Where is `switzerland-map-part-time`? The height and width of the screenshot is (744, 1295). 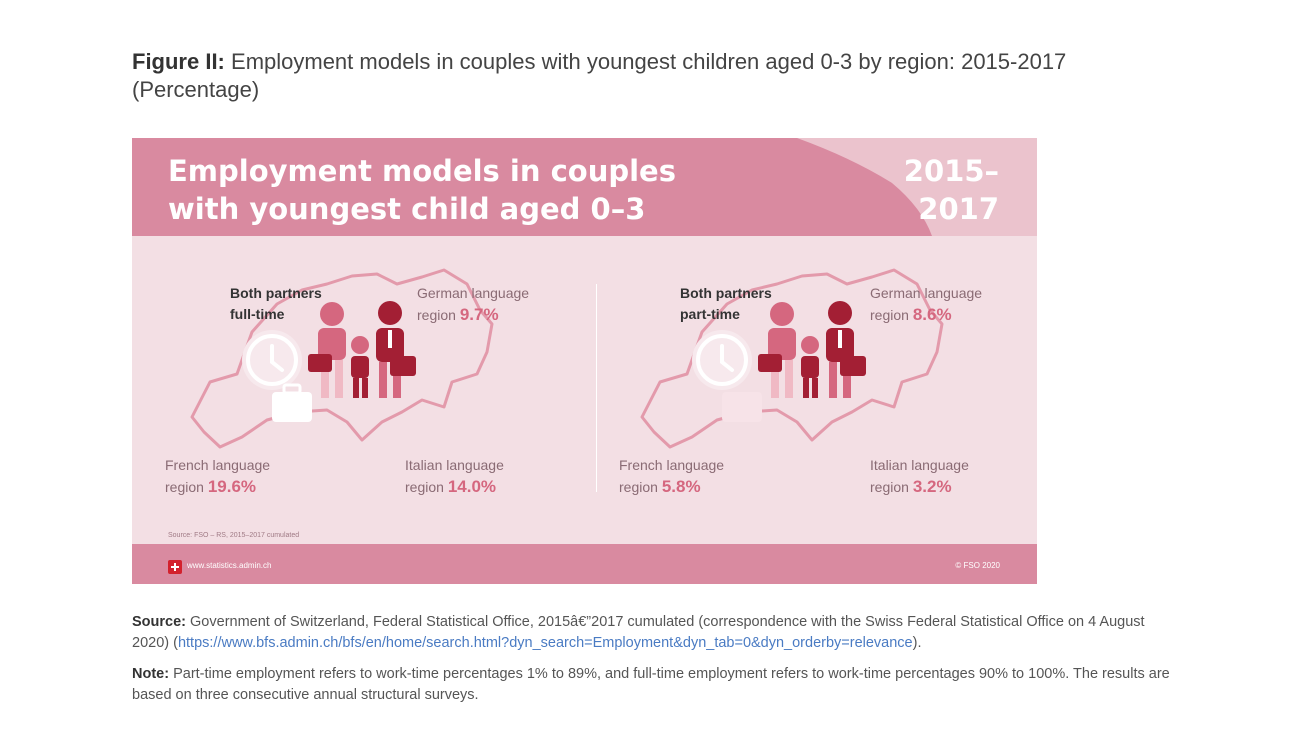 switzerland-map-part-time is located at coordinates (792, 358).